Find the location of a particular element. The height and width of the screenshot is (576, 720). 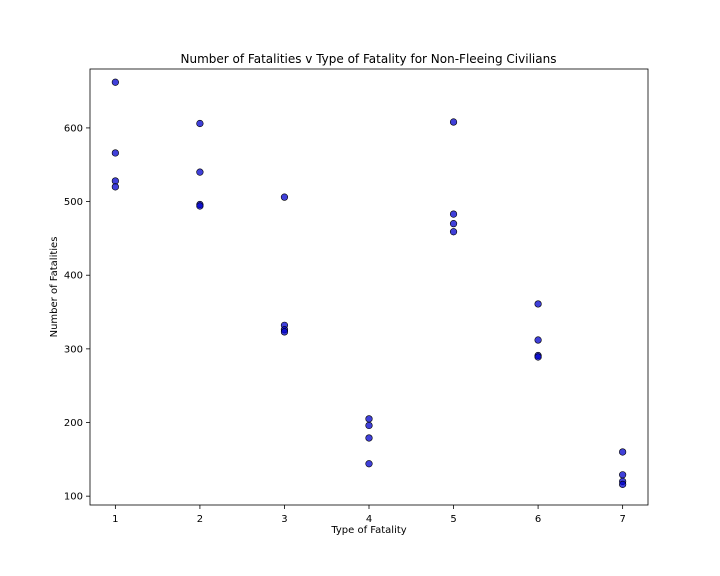

x-axis: 1 2 3 4 5 6 7 is located at coordinates (369, 515).